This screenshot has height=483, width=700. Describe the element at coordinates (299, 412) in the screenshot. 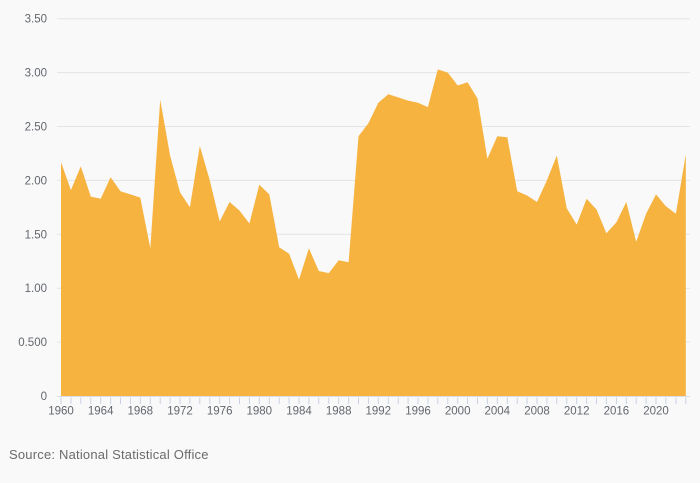

I see `x-axis-label: 1984` at that location.